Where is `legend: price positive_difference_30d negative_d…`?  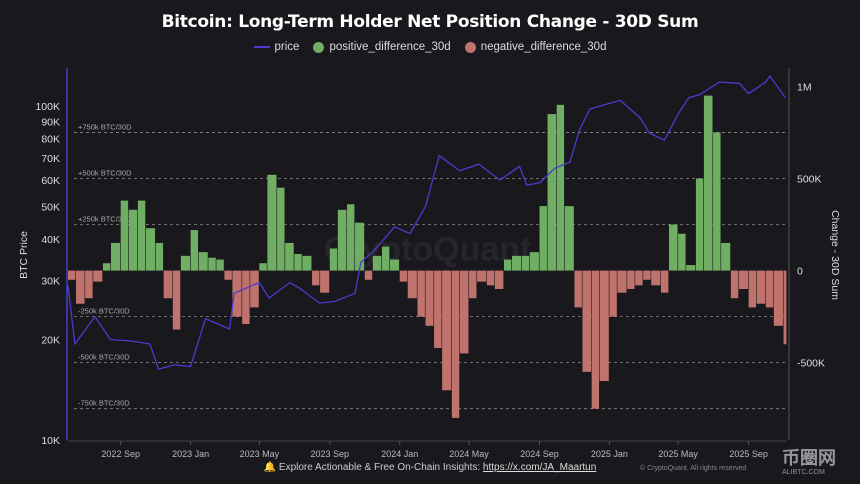 legend: price positive_difference_30d negative_d… is located at coordinates (430, 47).